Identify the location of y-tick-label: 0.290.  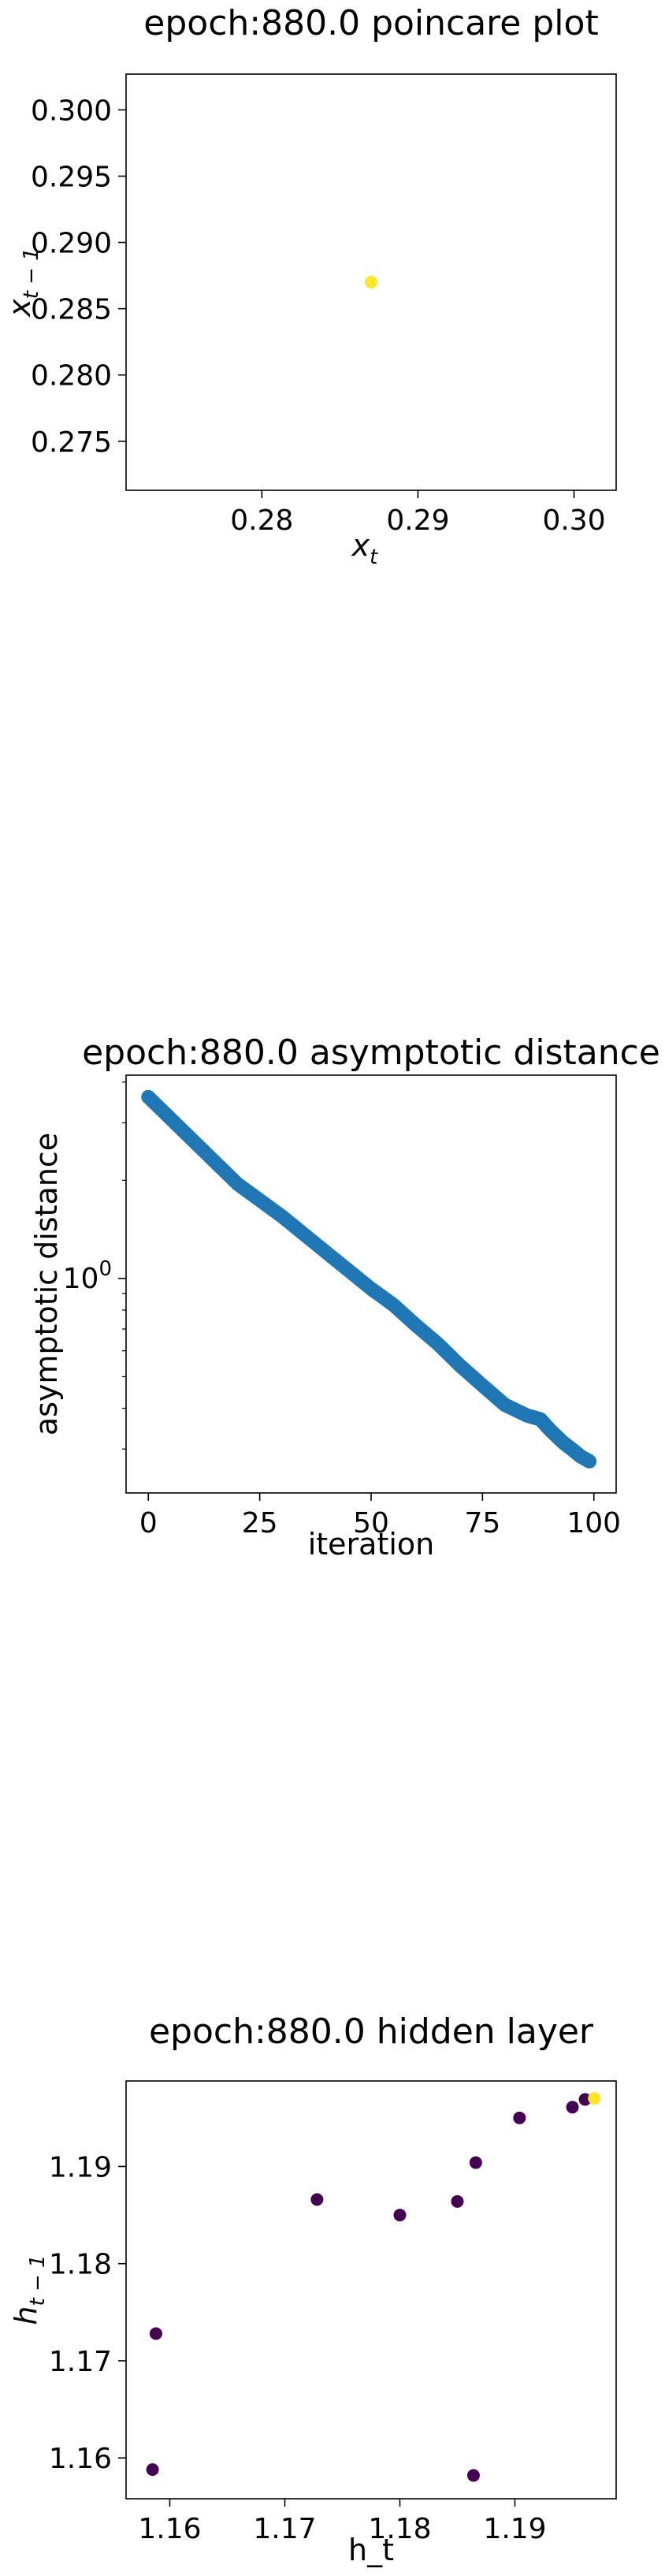
(71, 244).